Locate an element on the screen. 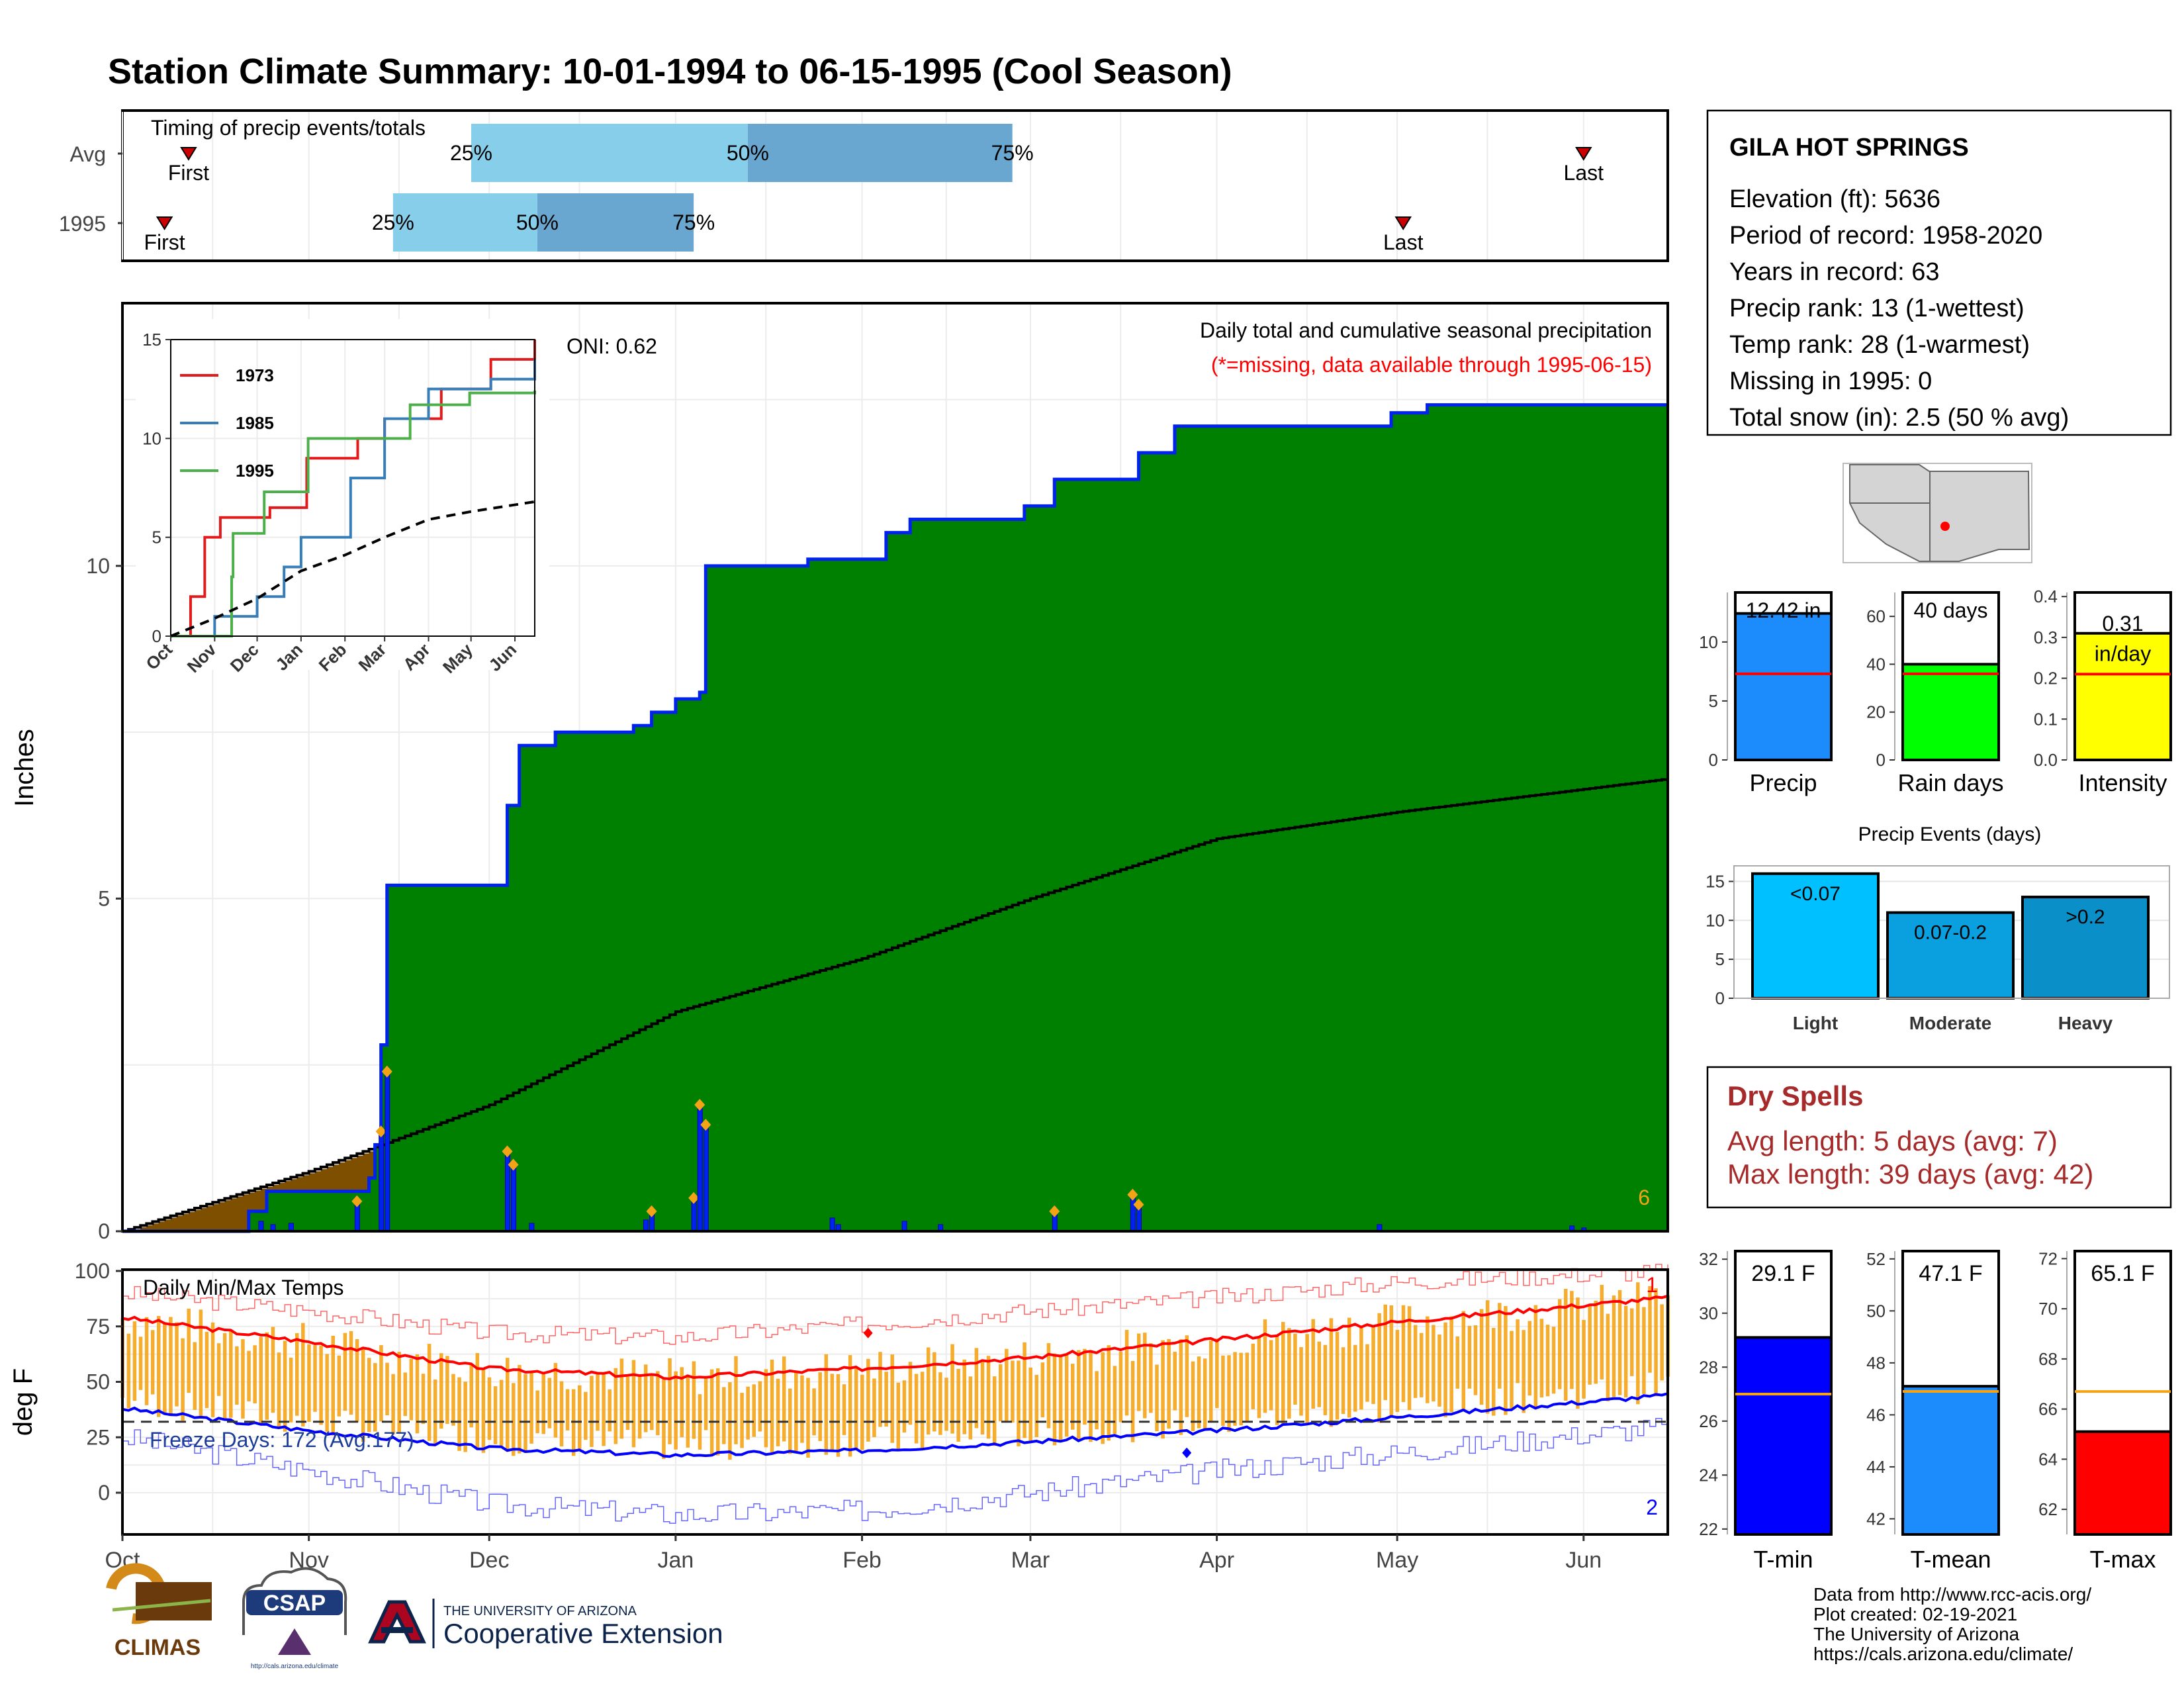 The height and width of the screenshot is (1688, 2184). station-line: Period of record: 1958-2020 is located at coordinates (1885, 236).